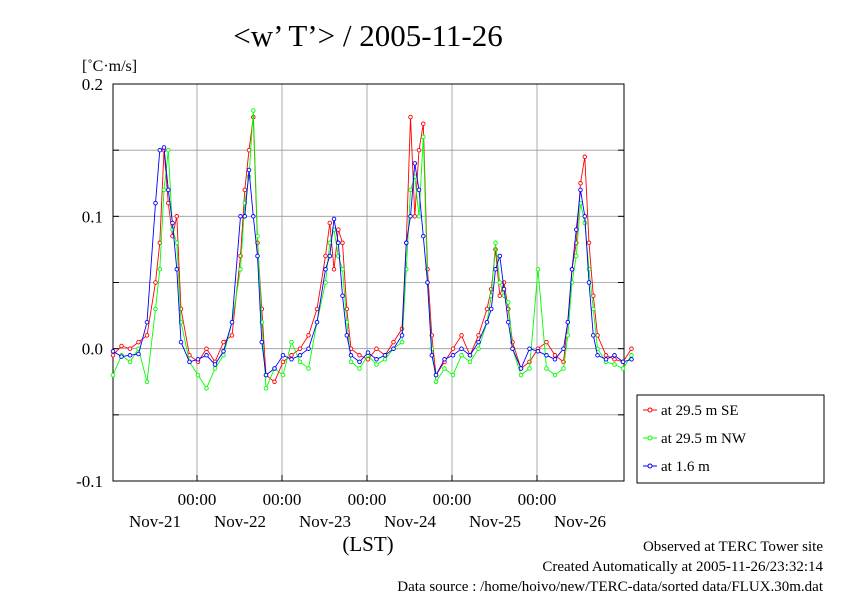  I want to click on y-tick-label: -0.1, so click(89, 481).